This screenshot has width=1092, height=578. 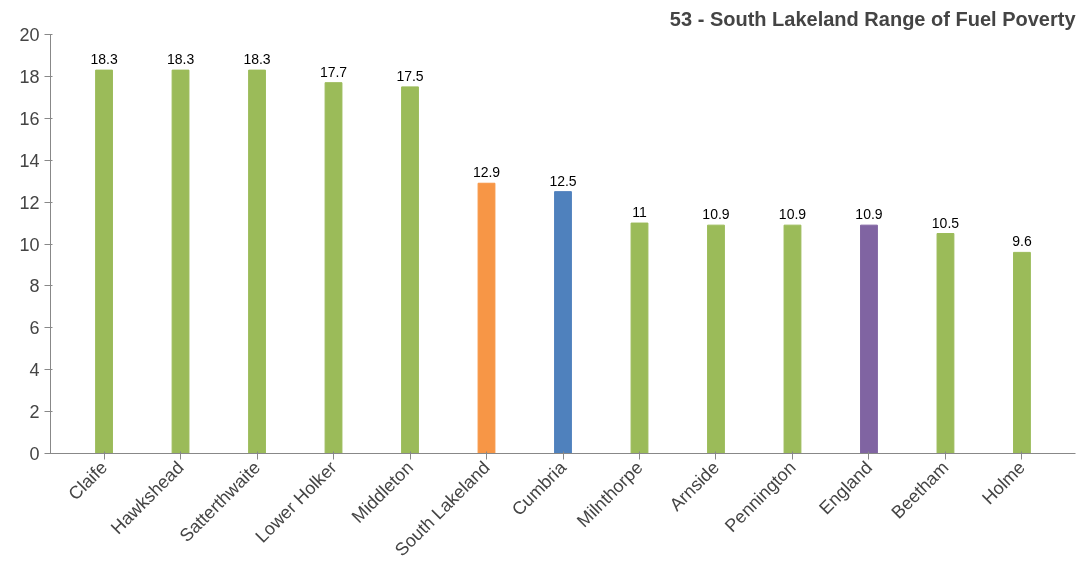 What do you see at coordinates (486, 172) in the screenshot?
I see `data-label: 12.9` at bounding box center [486, 172].